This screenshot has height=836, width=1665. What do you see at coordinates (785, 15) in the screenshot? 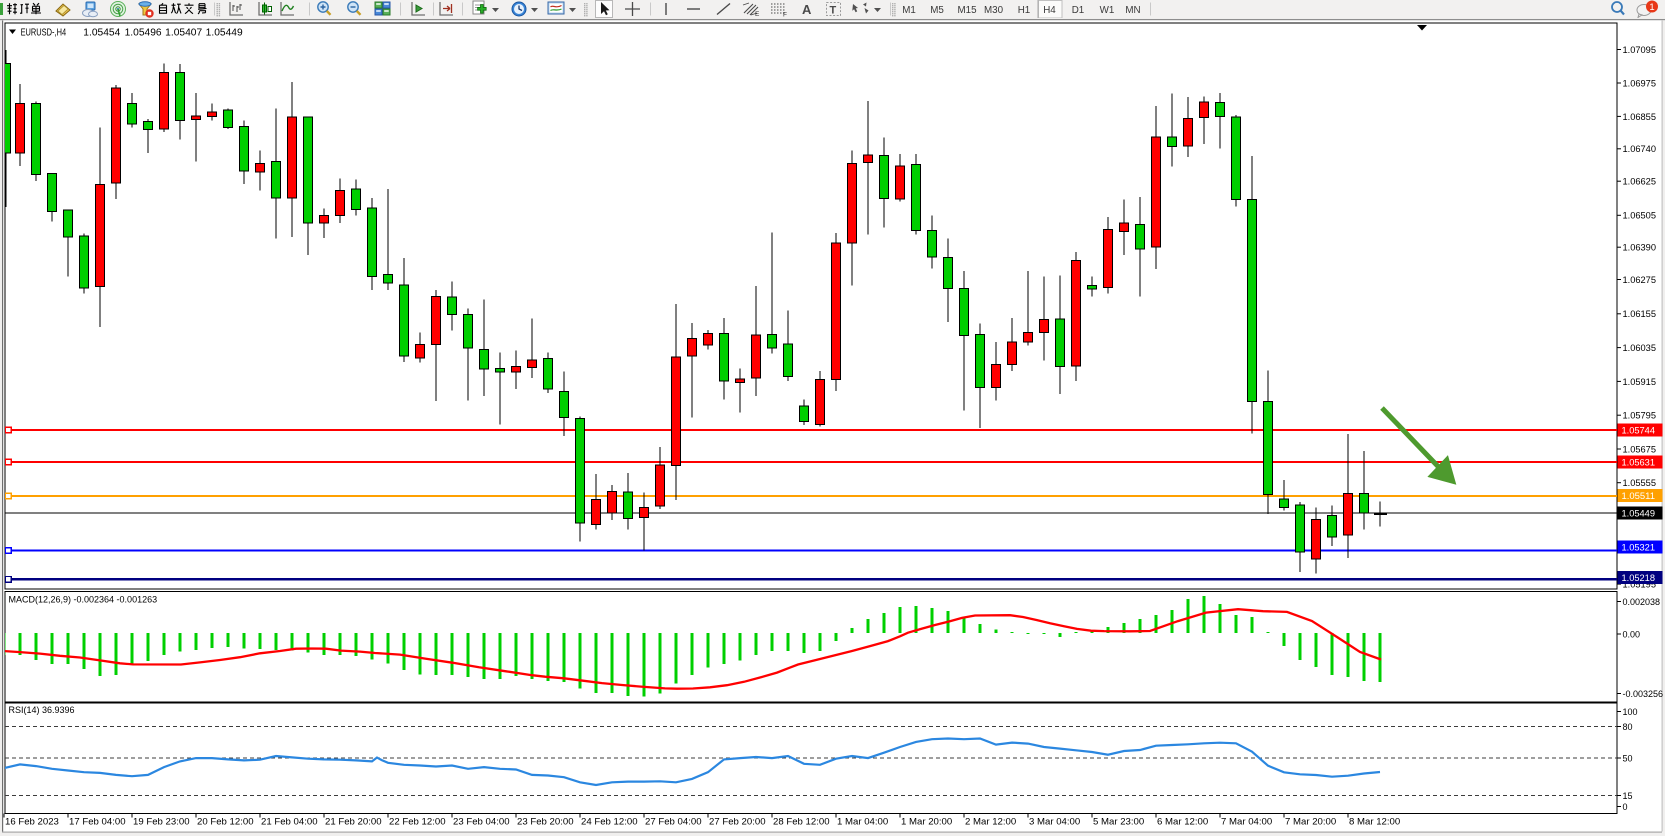
I see `svg-text: F` at bounding box center [785, 15].